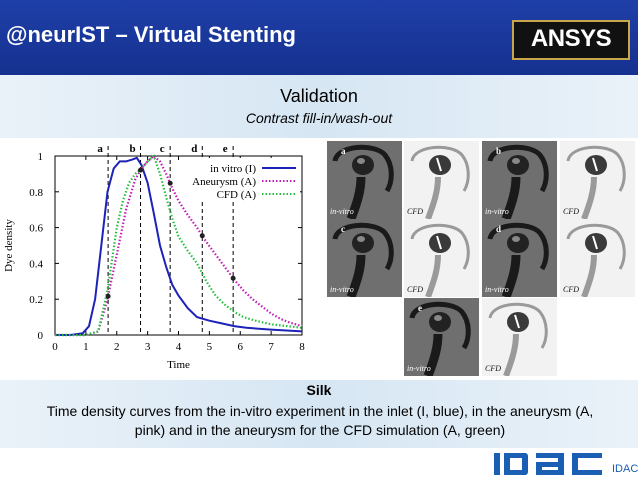  What do you see at coordinates (41, 336) in the screenshot?
I see `y-tick-label: 0` at bounding box center [41, 336].